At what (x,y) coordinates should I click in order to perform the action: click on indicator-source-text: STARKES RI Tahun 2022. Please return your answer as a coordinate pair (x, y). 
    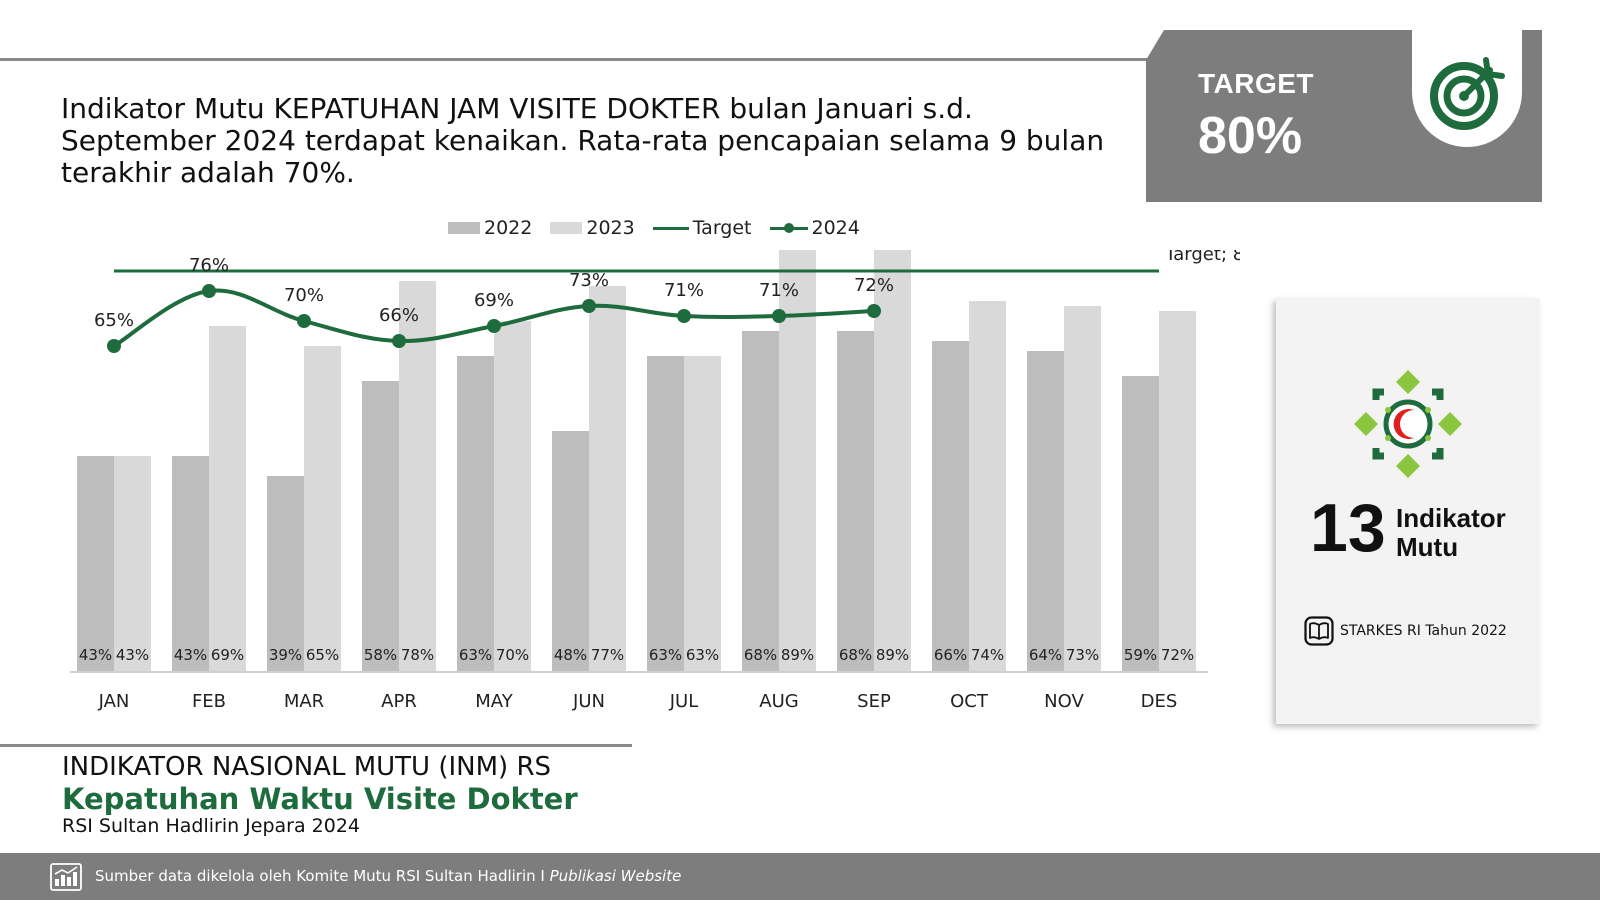
    Looking at the image, I should click on (1423, 631).